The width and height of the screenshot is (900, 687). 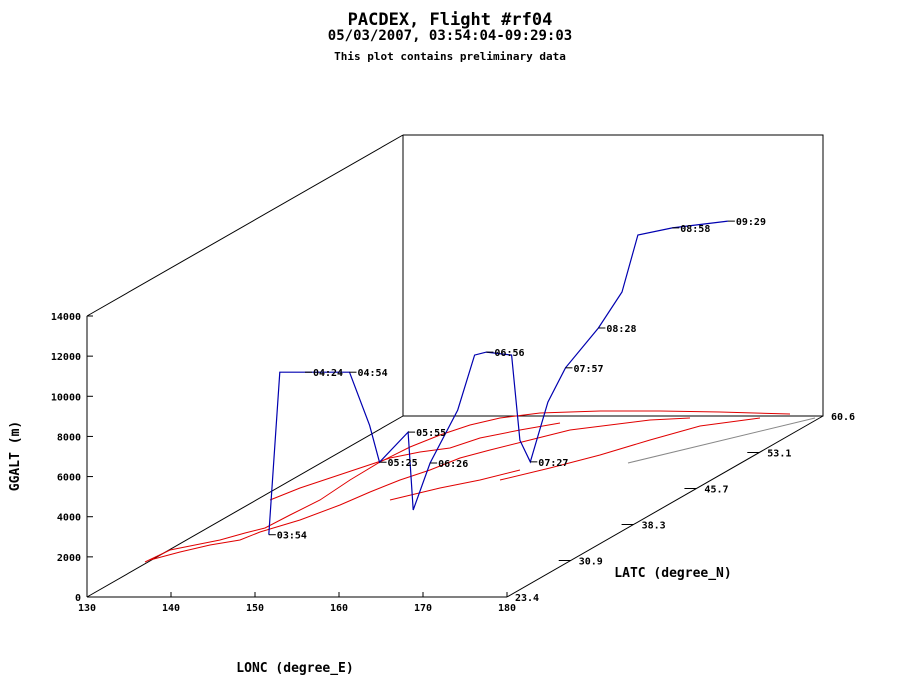 I want to click on x-tick-label: 180, so click(x=507, y=608).